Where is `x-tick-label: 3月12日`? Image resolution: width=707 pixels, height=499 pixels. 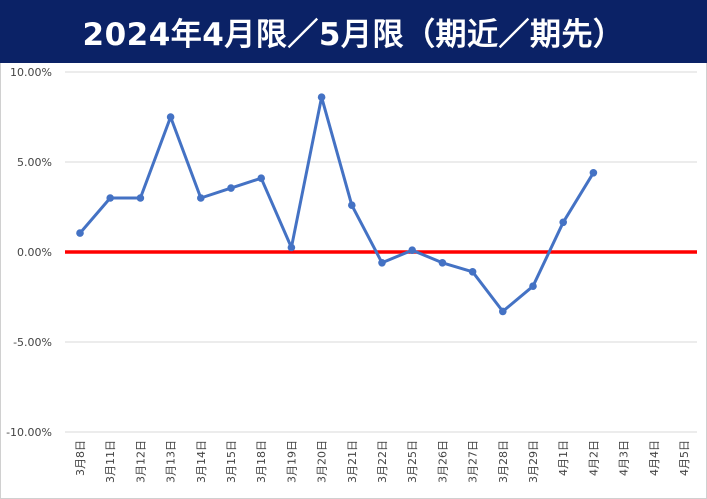 x-tick-label: 3月12日 is located at coordinates (140, 461).